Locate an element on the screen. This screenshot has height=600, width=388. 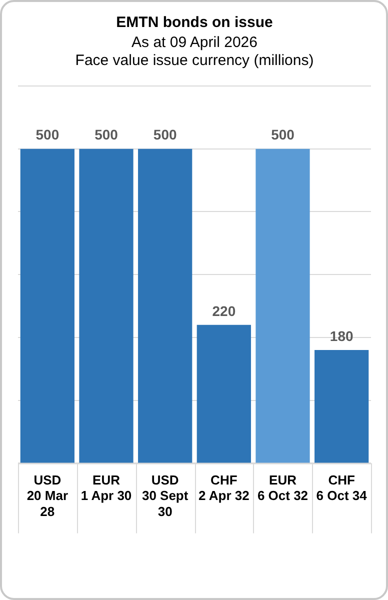
chart-subtitle: As at 09 April 2026 is located at coordinates (195, 43).